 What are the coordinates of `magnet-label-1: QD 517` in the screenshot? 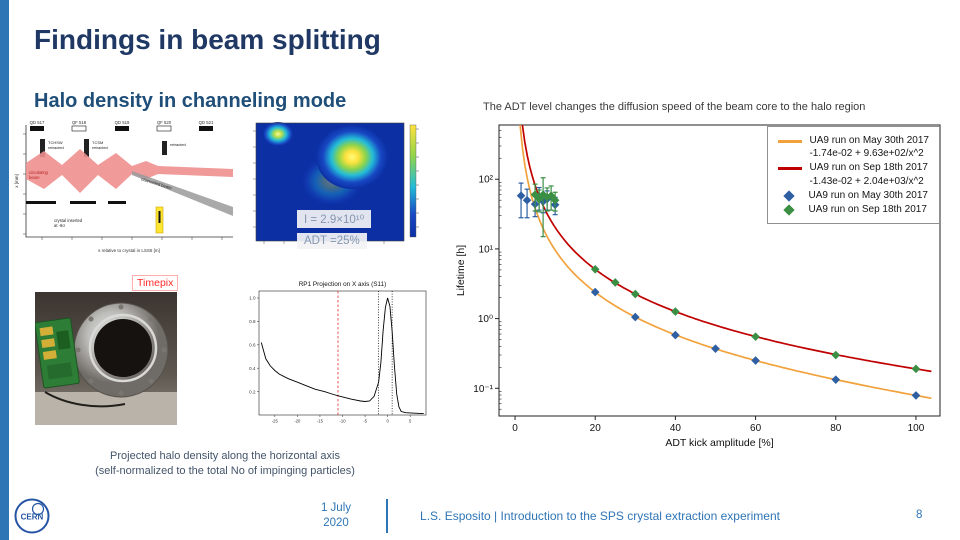 It's located at (37, 122).